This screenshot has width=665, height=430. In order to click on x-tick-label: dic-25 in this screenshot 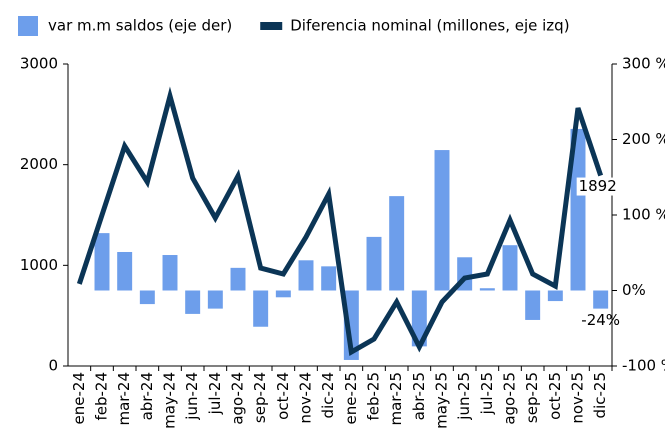, I will do `click(600, 395)`.